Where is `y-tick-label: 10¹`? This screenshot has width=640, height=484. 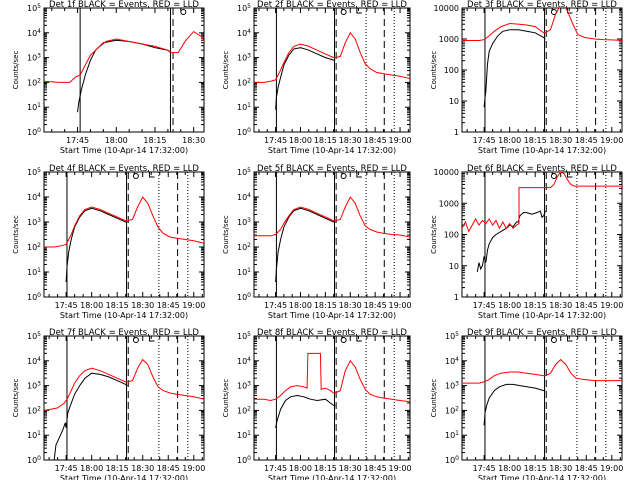
y-tick-label: 10¹ is located at coordinates (244, 107).